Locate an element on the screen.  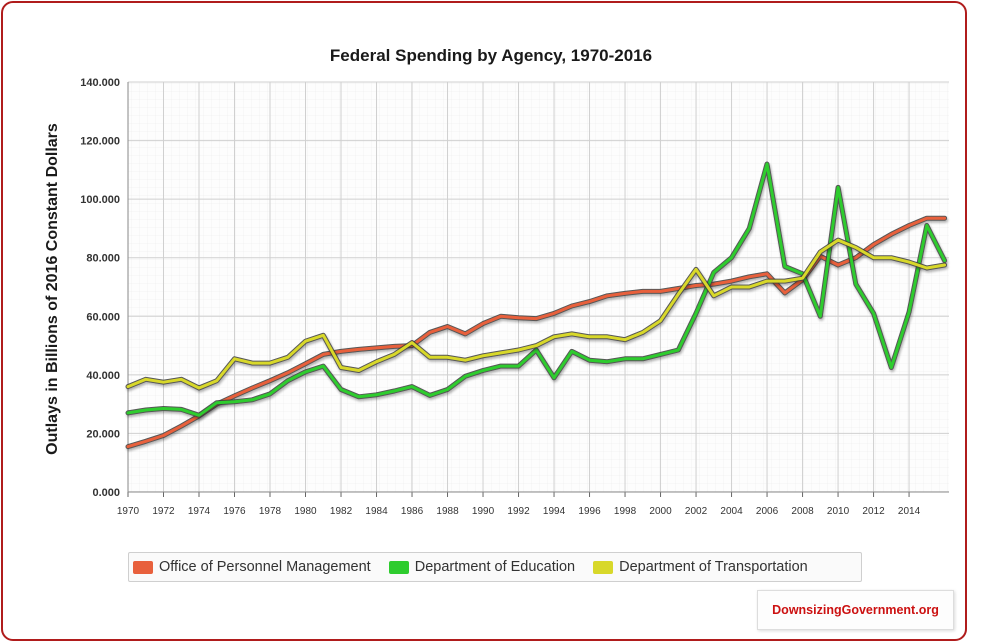
x-tick-label: 1990 is located at coordinates (483, 511).